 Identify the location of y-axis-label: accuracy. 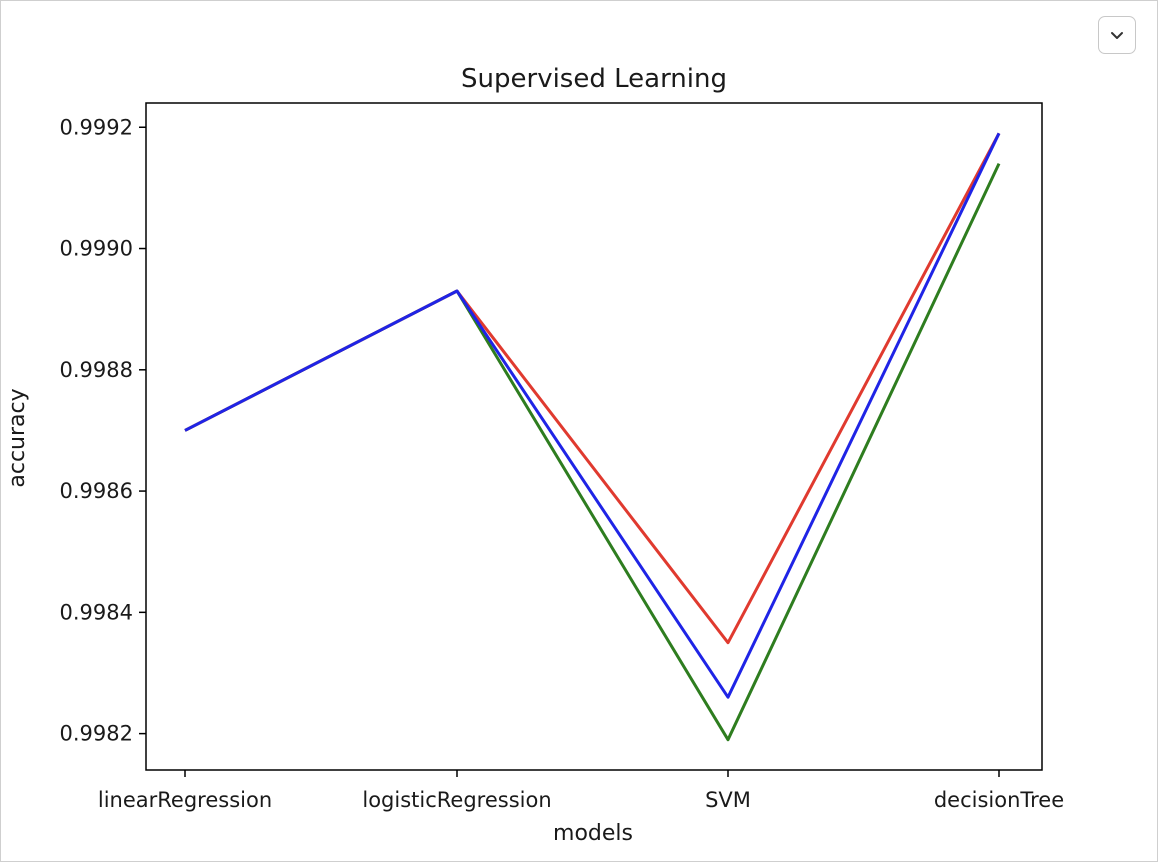
(17, 437).